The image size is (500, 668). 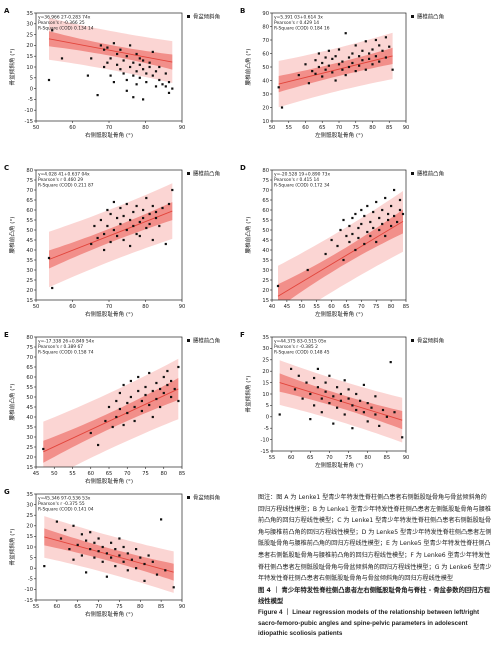 I want to click on y-tick-label: 80, so click(x=265, y=171).